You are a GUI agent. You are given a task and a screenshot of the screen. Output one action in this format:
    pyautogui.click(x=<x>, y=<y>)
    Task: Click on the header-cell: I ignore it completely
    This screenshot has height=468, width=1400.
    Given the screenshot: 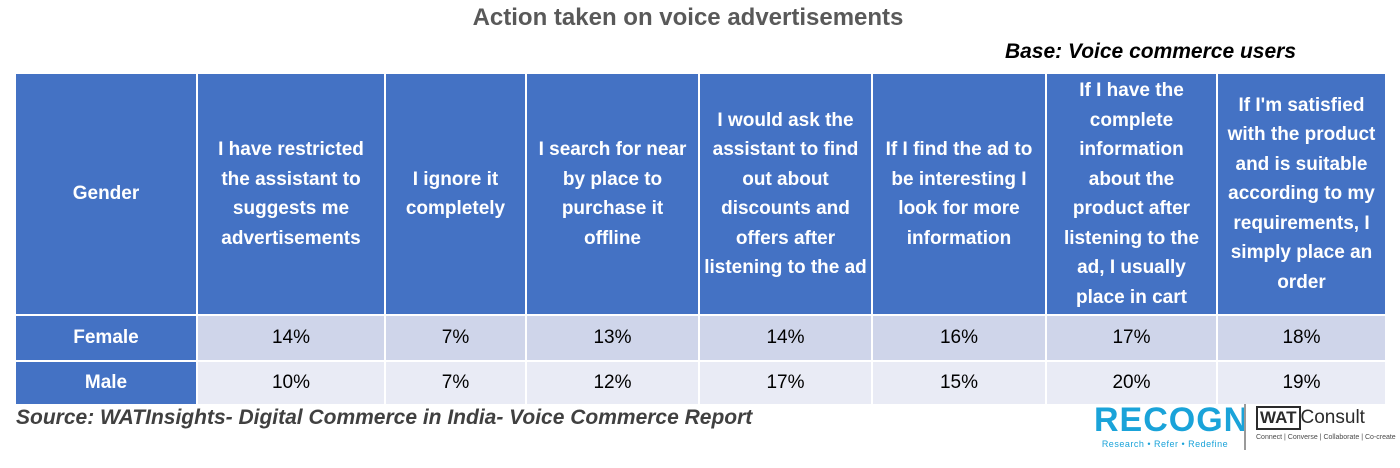 What is the action you would take?
    pyautogui.click(x=455, y=194)
    